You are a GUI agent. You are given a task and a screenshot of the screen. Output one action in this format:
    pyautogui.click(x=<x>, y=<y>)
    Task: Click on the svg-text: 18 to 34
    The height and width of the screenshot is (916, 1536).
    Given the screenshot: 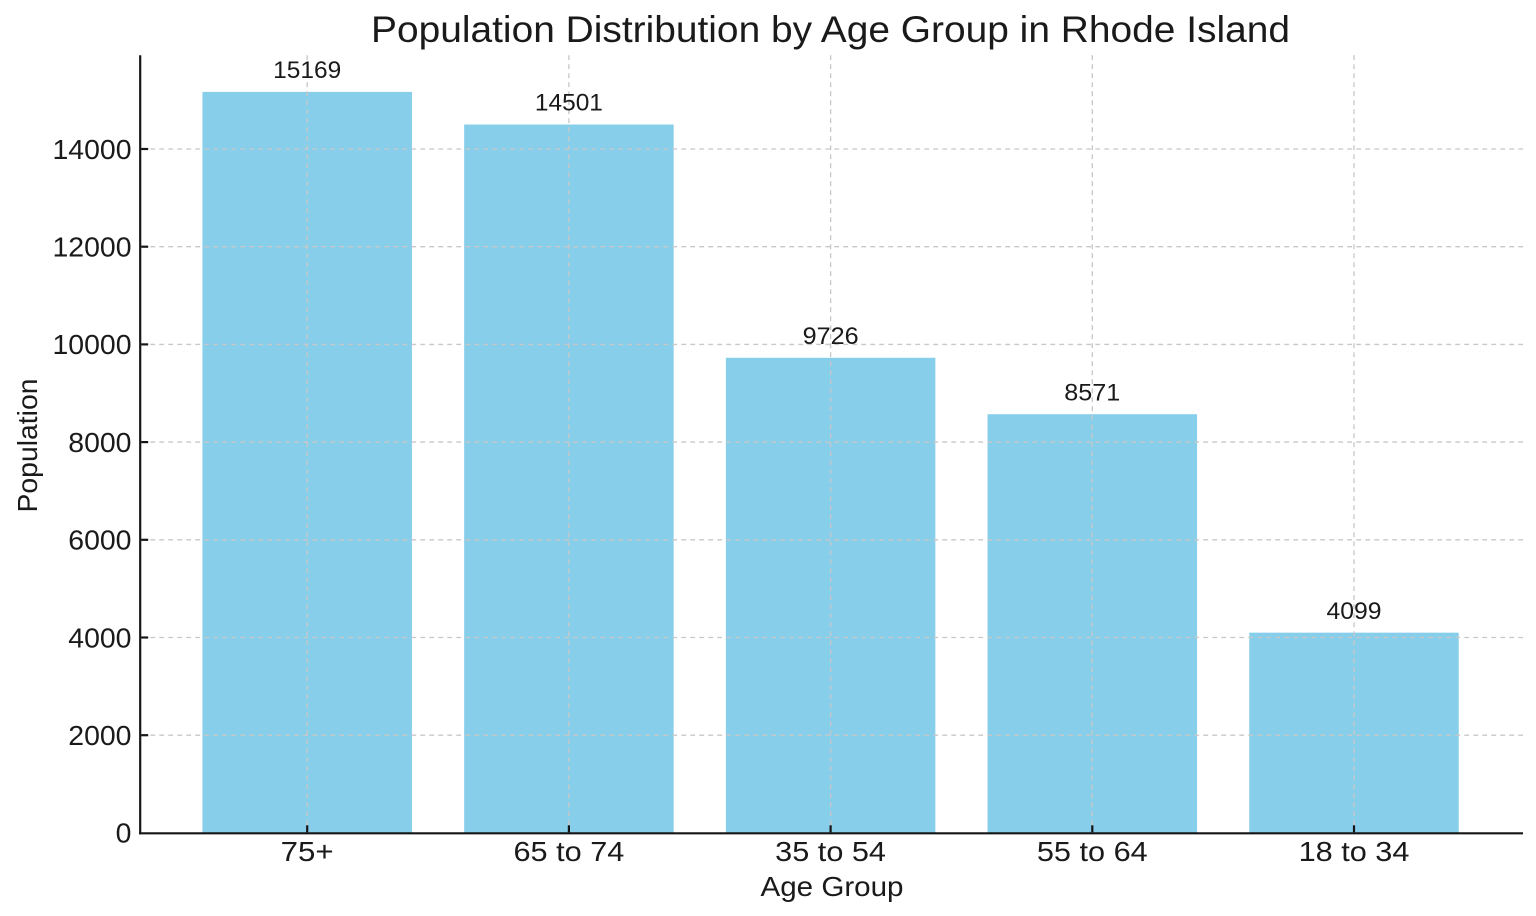 What is the action you would take?
    pyautogui.click(x=1354, y=851)
    